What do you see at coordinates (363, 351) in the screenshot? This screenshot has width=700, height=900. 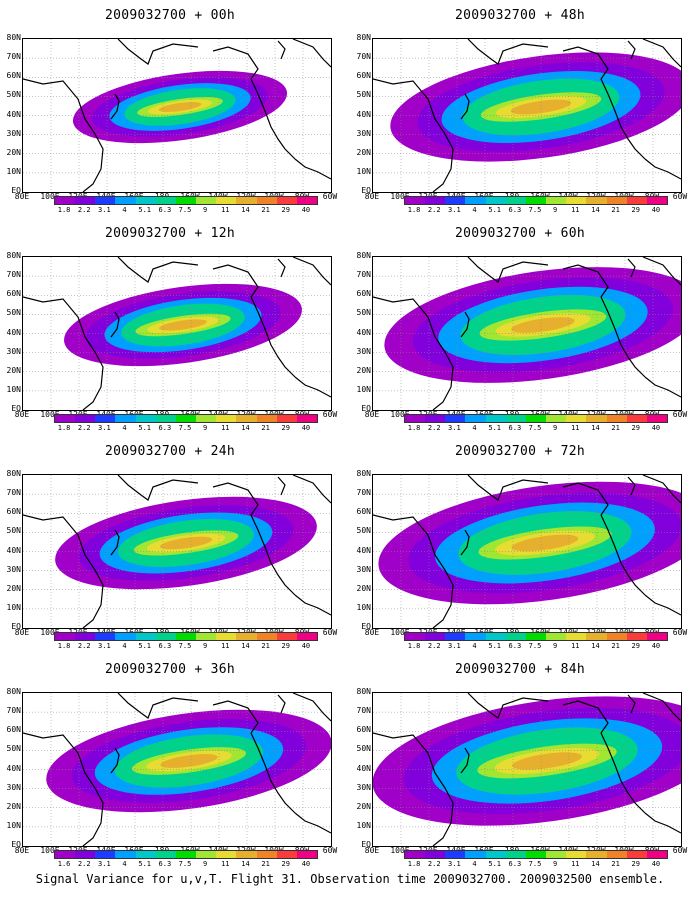 I see `lat-tick-label: 30N` at bounding box center [363, 351].